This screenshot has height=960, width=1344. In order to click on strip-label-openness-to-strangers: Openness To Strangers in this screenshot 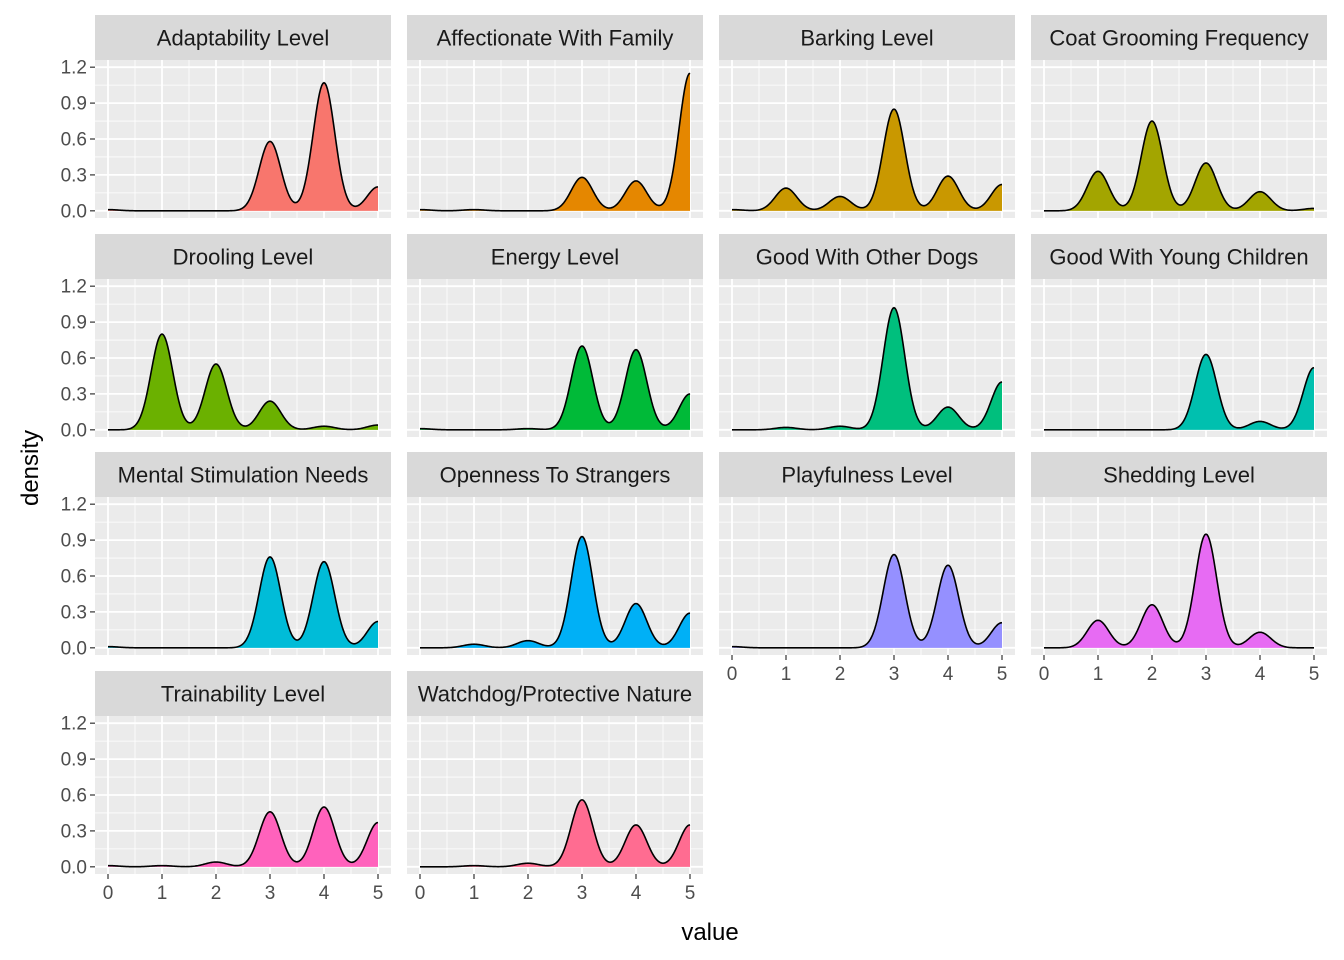, I will do `click(555, 475)`.